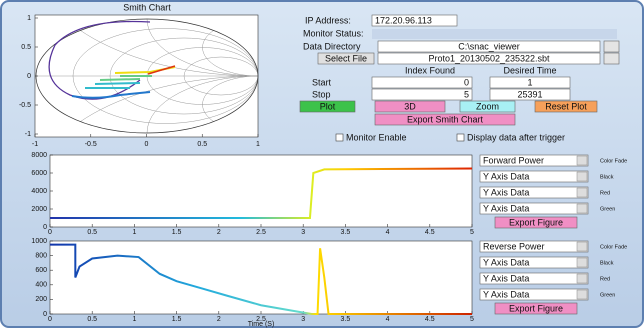  Describe the element at coordinates (376, 137) in the screenshot. I see `checkbox-label: Monitor Enable` at that location.